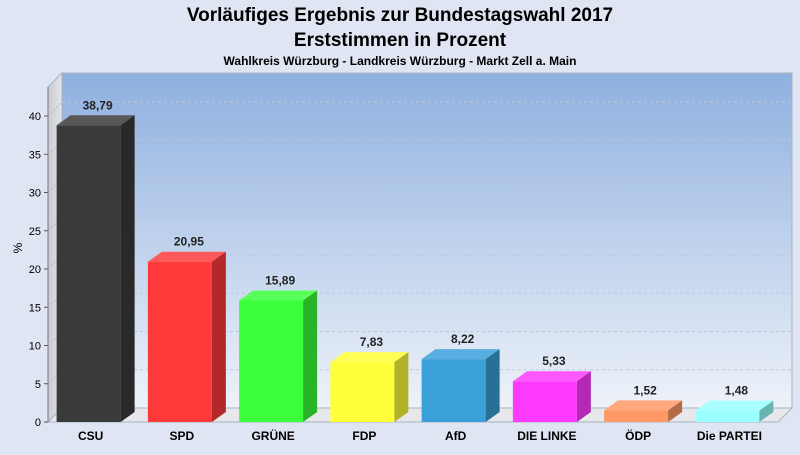  What do you see at coordinates (189, 242) in the screenshot?
I see `bar-value-label: 20,95` at bounding box center [189, 242].